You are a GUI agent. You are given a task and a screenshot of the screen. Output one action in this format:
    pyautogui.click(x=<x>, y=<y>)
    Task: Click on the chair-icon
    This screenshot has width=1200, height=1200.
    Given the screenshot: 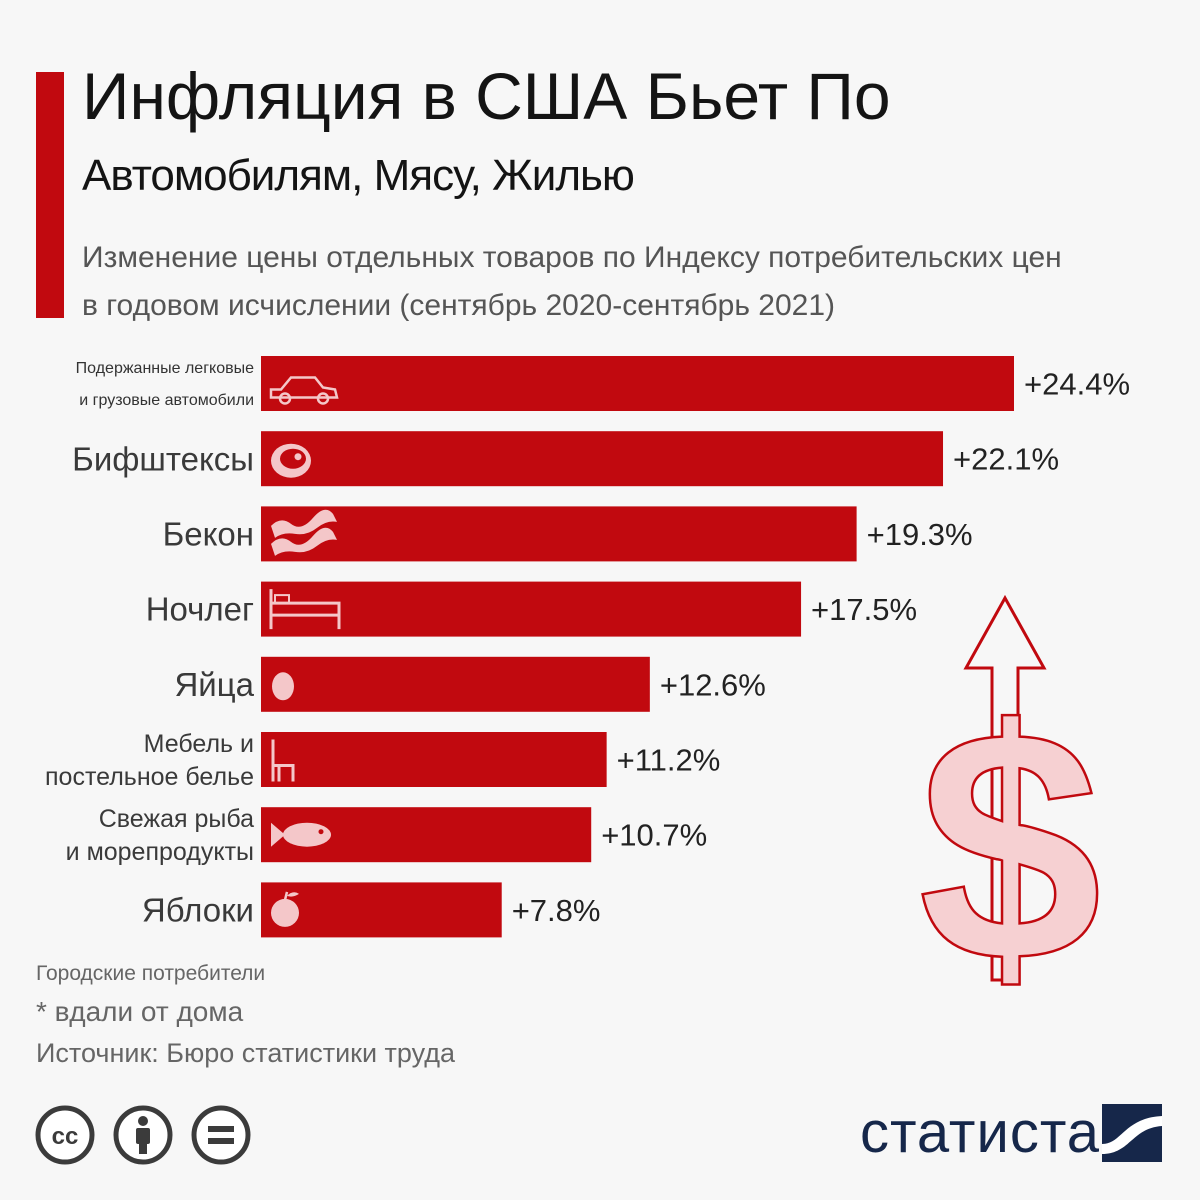 What is the action you would take?
    pyautogui.click(x=283, y=760)
    